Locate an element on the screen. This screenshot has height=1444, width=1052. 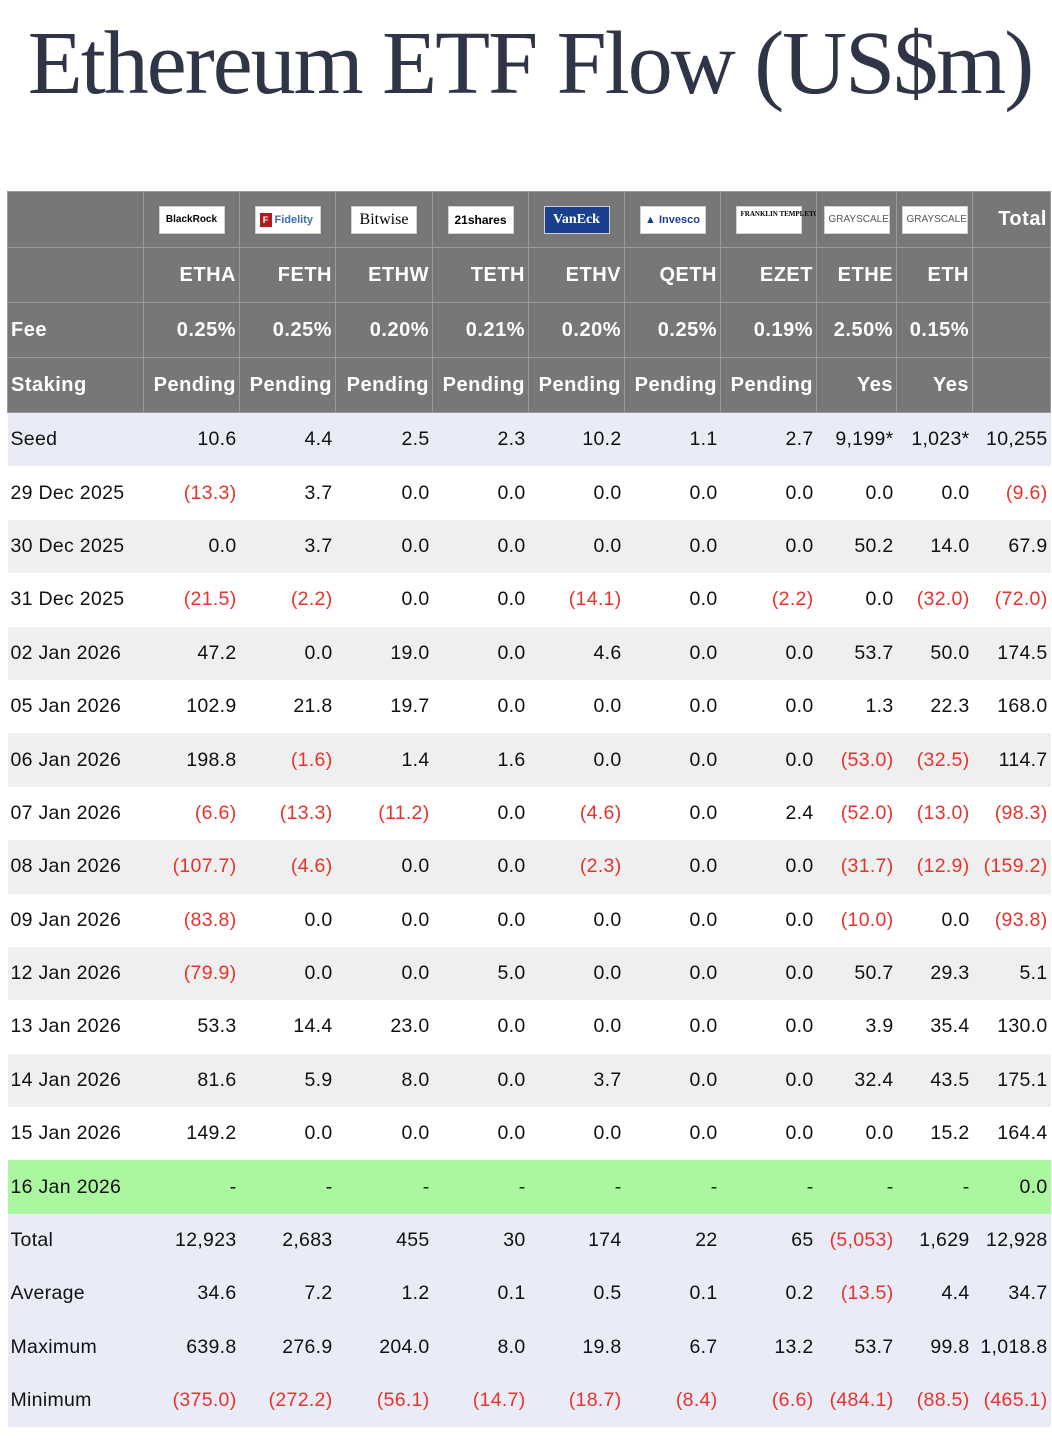
summary-value: 22 is located at coordinates (672, 1240).